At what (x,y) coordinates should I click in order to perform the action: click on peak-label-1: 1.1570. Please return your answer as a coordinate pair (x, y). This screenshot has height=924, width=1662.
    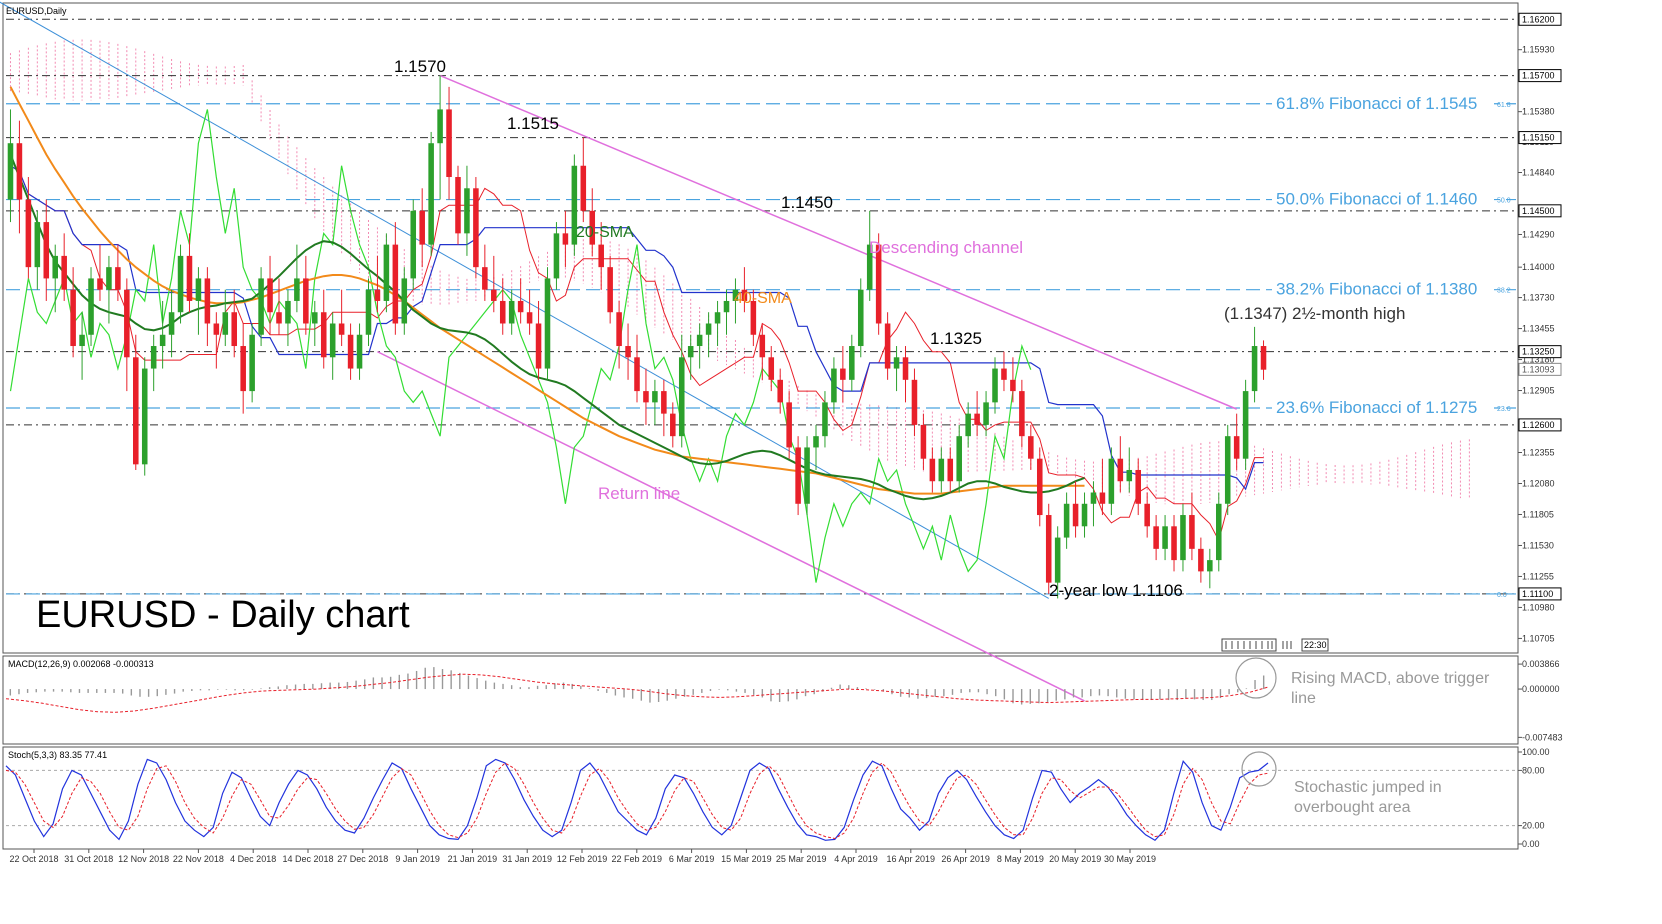
    Looking at the image, I should click on (420, 66).